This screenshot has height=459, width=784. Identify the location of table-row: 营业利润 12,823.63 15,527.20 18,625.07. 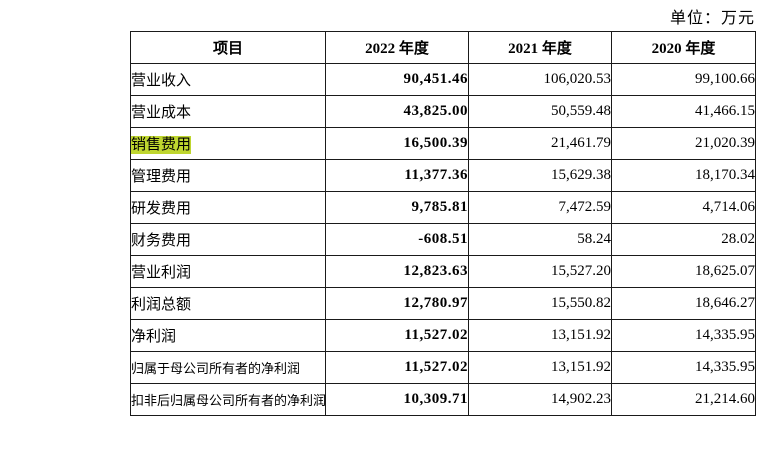
(443, 271).